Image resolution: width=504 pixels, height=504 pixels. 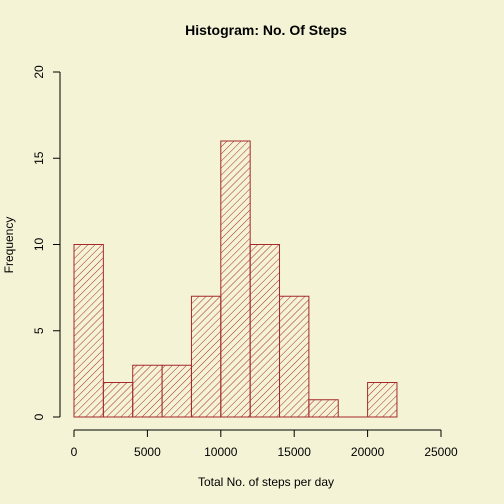 What do you see at coordinates (368, 452) in the screenshot?
I see `x-tick-label: 20000` at bounding box center [368, 452].